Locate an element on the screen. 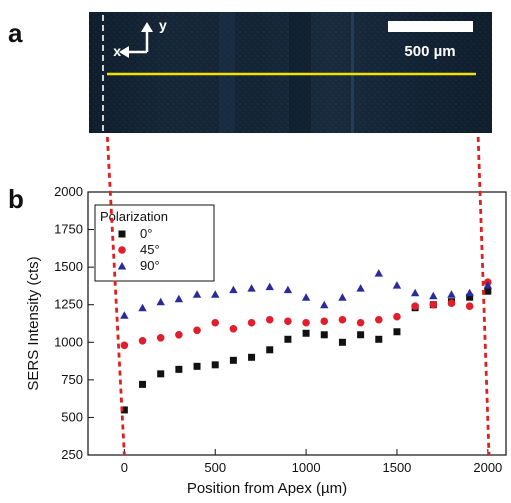  y-axis-title: SERS Intensity (cts) is located at coordinates (33, 323).